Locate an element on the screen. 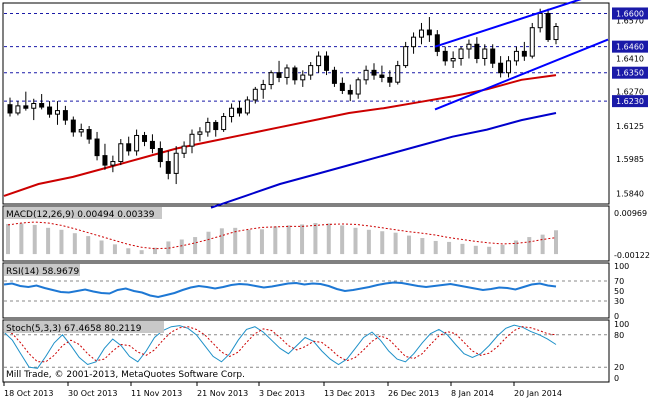  stoch-main-line is located at coordinates (280, 346).